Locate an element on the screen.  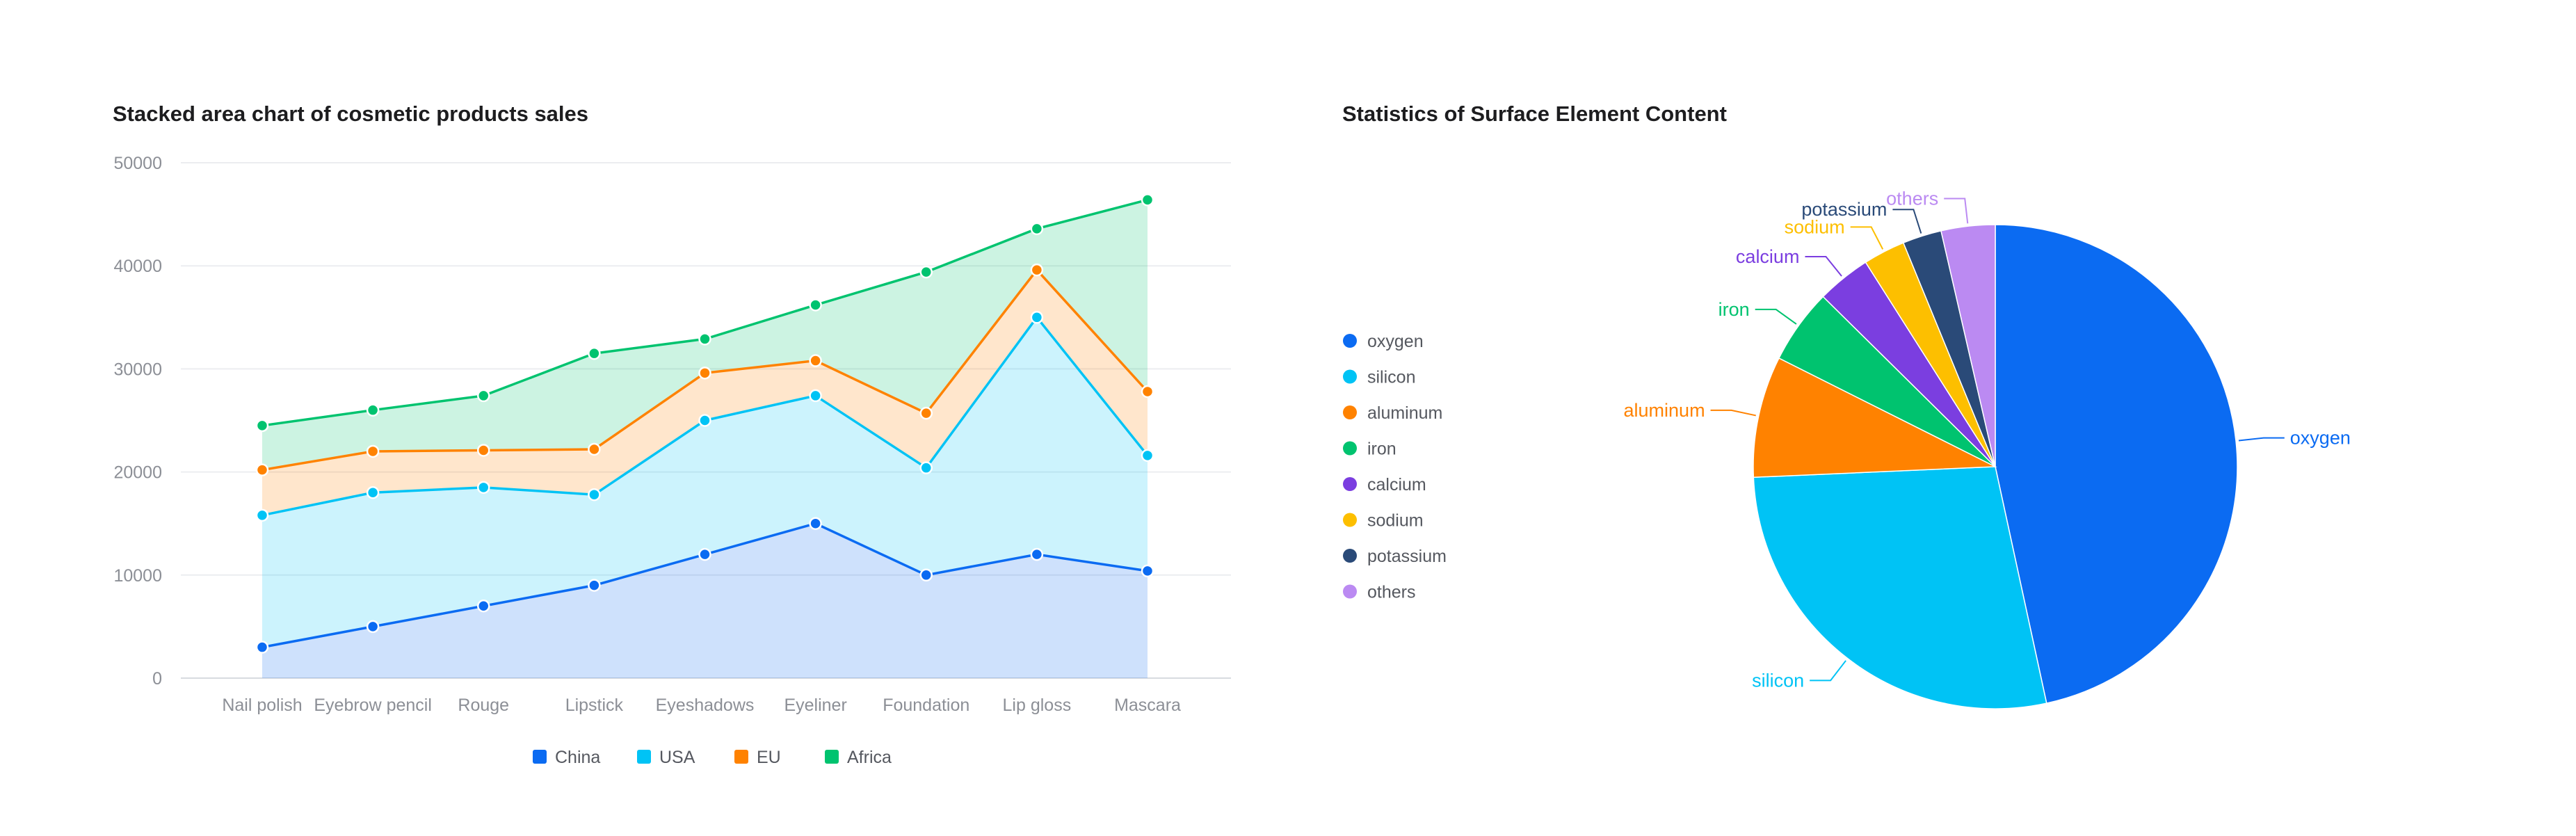
area-africa is located at coordinates (705, 335).